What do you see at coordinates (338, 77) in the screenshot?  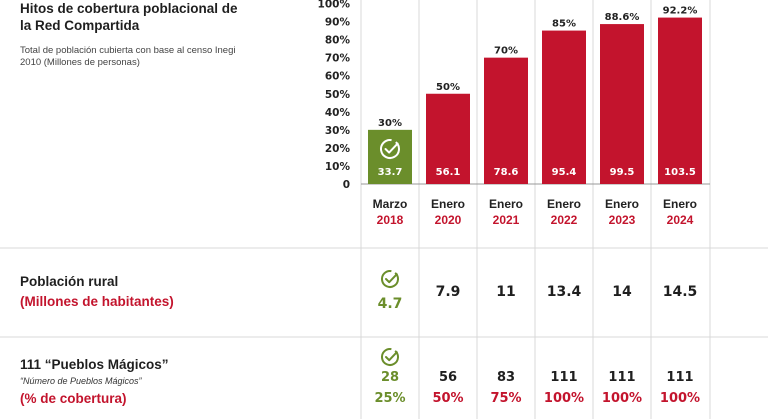 I see `y-tick-label: 60%` at bounding box center [338, 77].